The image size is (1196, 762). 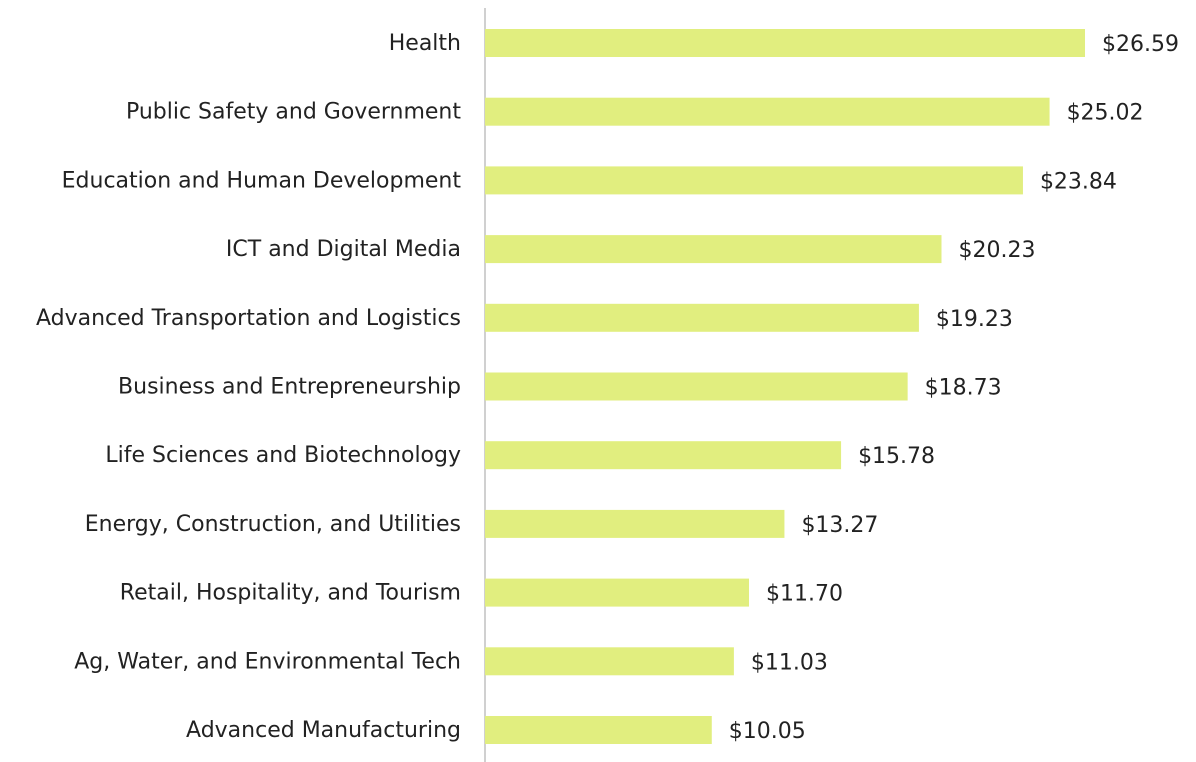 I want to click on category-label: Education and Human Development, so click(x=262, y=180).